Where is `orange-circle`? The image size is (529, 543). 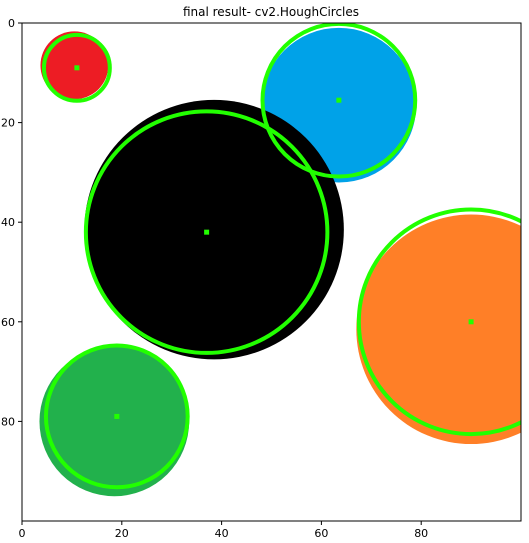 orange-circle is located at coordinates (438, 329).